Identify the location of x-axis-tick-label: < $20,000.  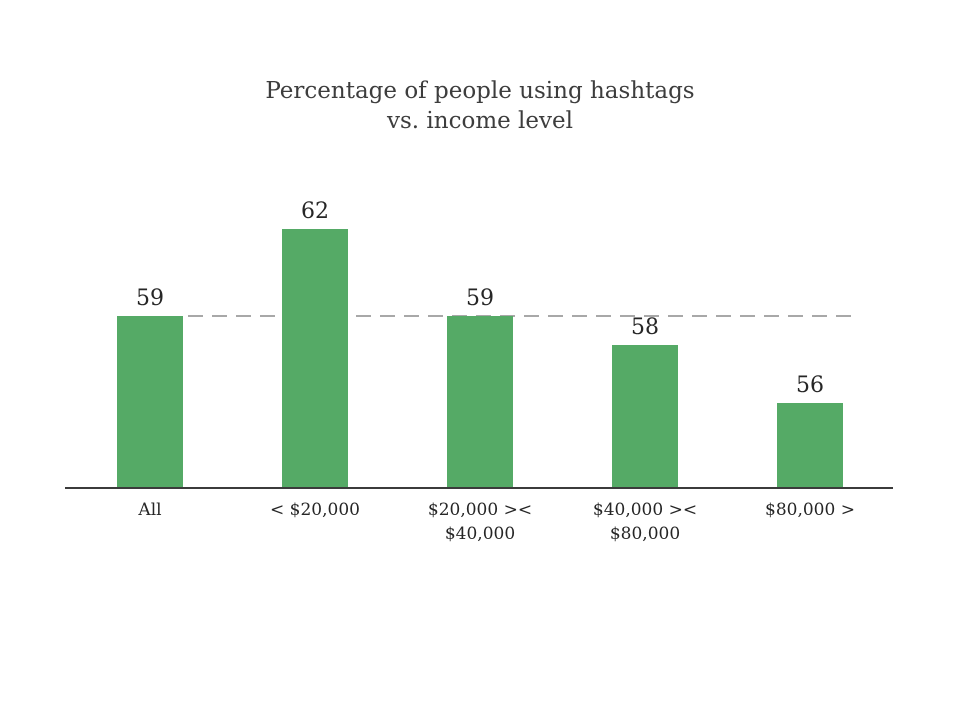
(315, 510).